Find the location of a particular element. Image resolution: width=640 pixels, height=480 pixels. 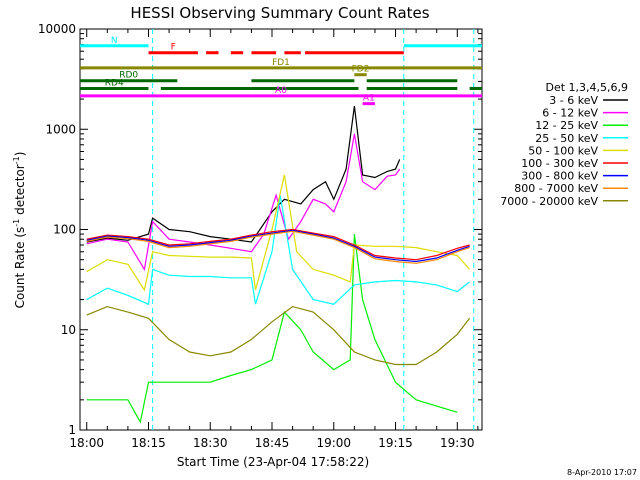

flag-bar-label: RD0 is located at coordinates (128, 76).